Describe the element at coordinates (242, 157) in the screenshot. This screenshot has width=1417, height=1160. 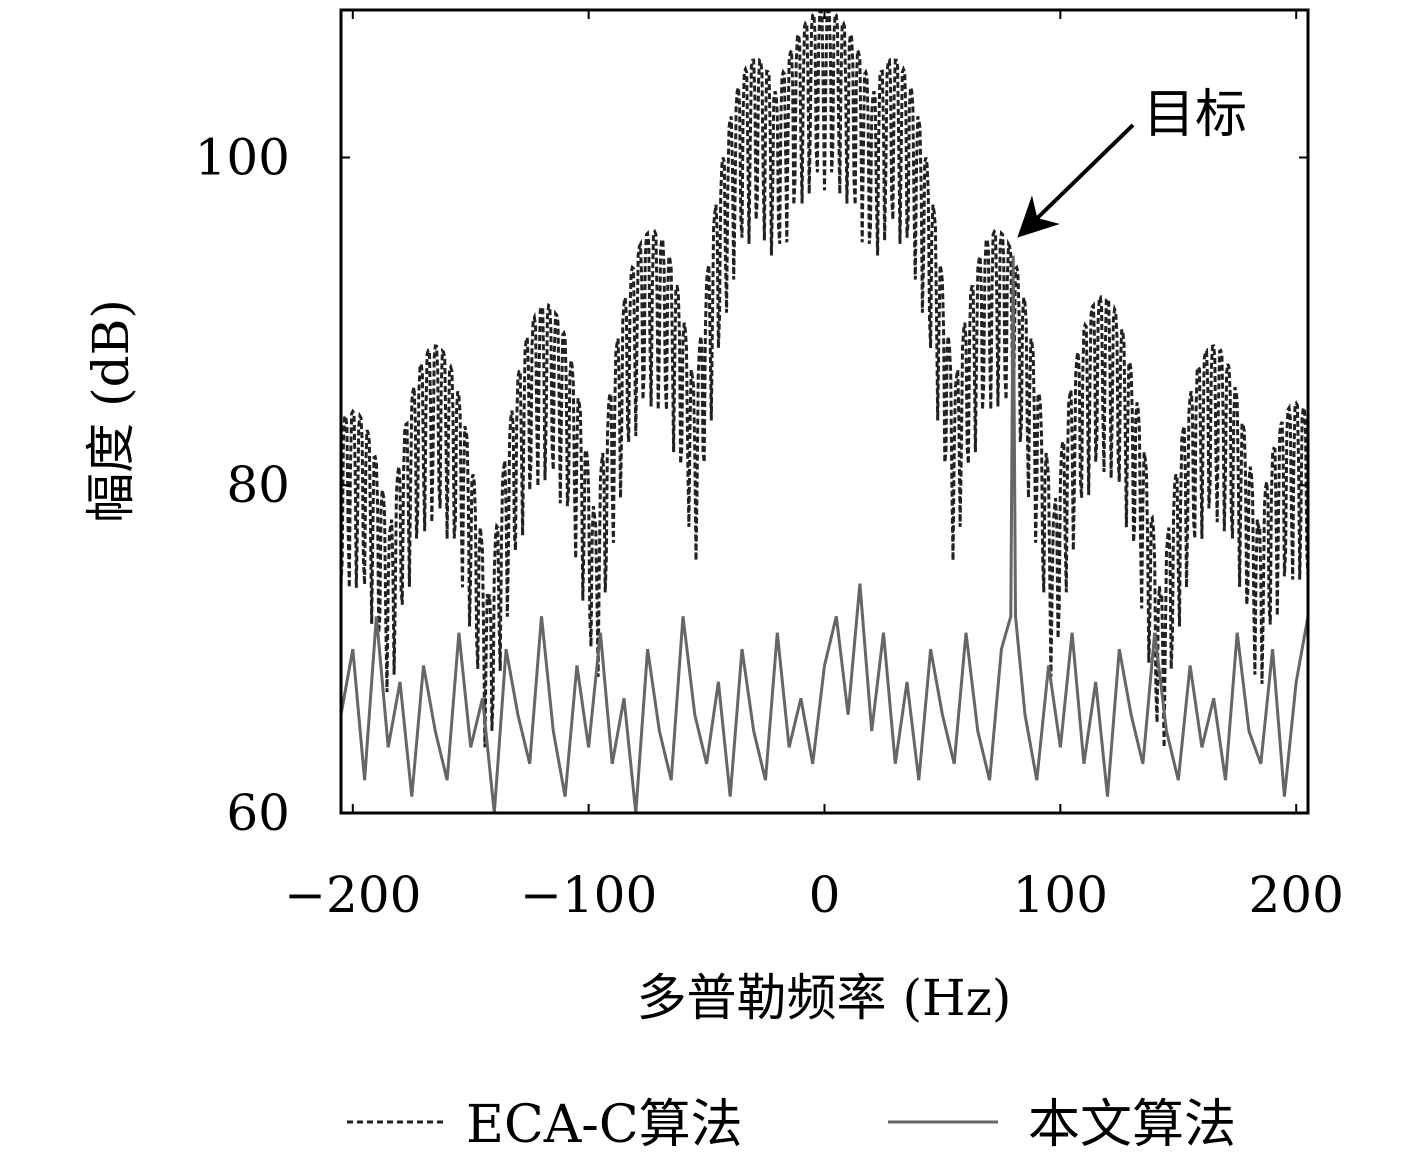
I see `y-tick-label: 100` at that location.